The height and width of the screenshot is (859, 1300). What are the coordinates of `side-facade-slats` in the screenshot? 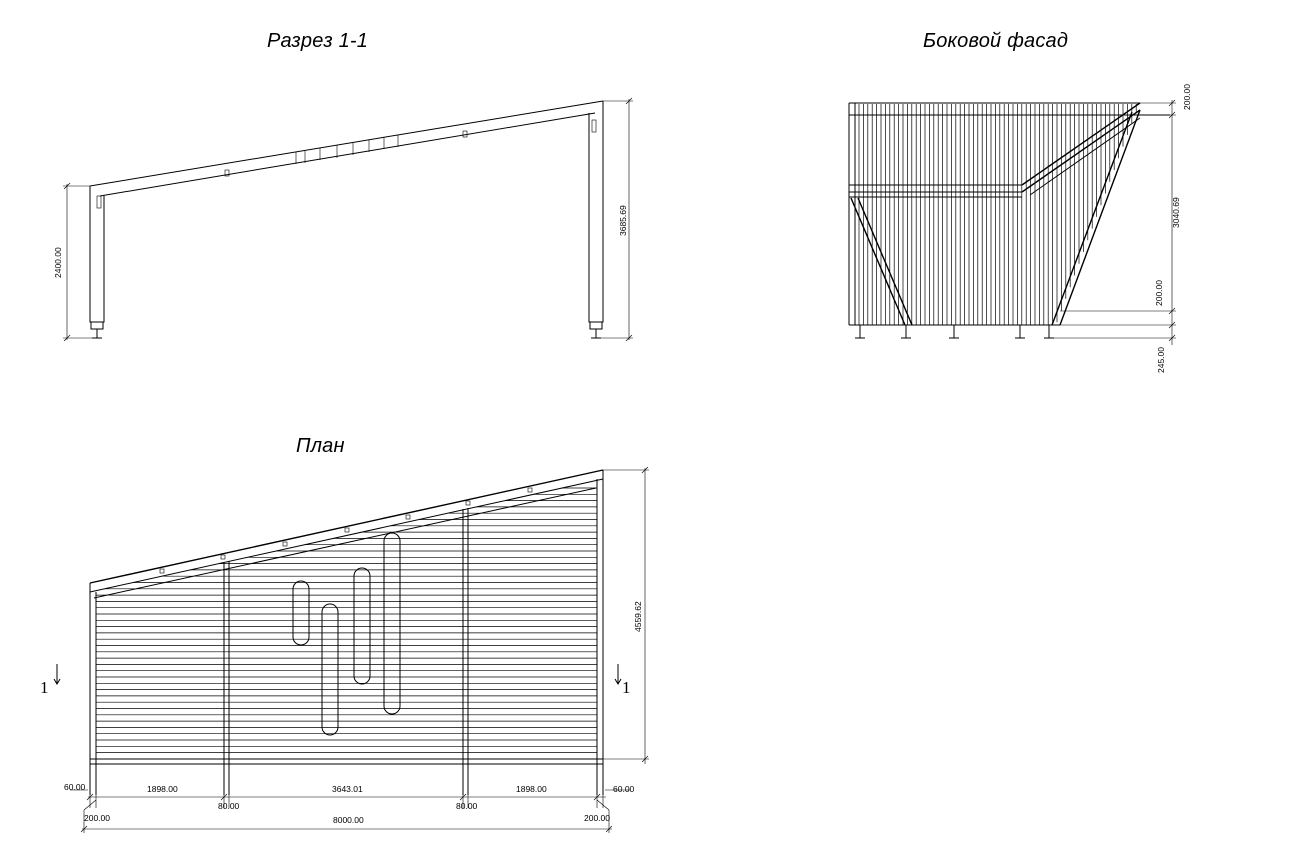 It's located at (997, 214).